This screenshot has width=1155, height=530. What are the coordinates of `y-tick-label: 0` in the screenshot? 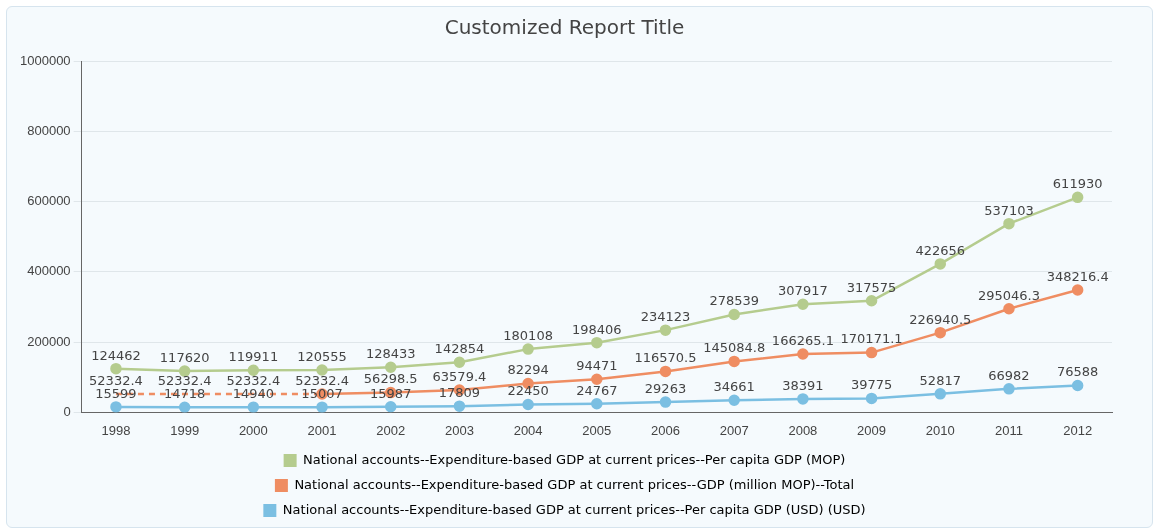 It's located at (67, 411).